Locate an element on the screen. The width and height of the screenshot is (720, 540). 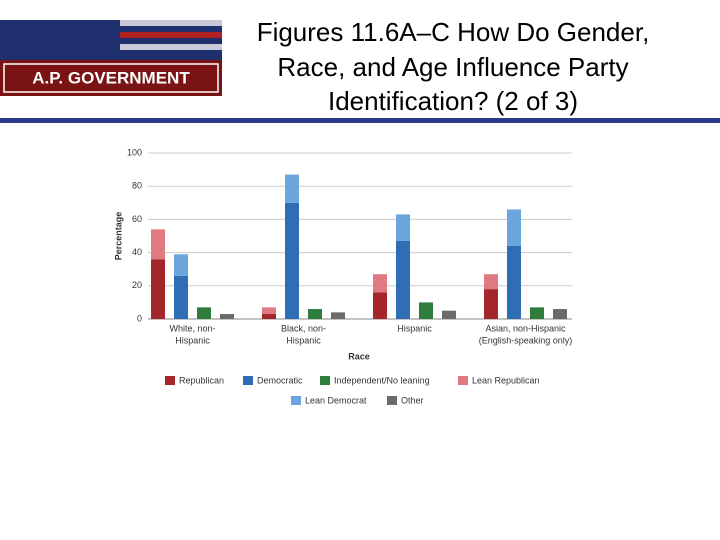
title-line: Race, and Age Influence Party is located at coordinates (452, 67).